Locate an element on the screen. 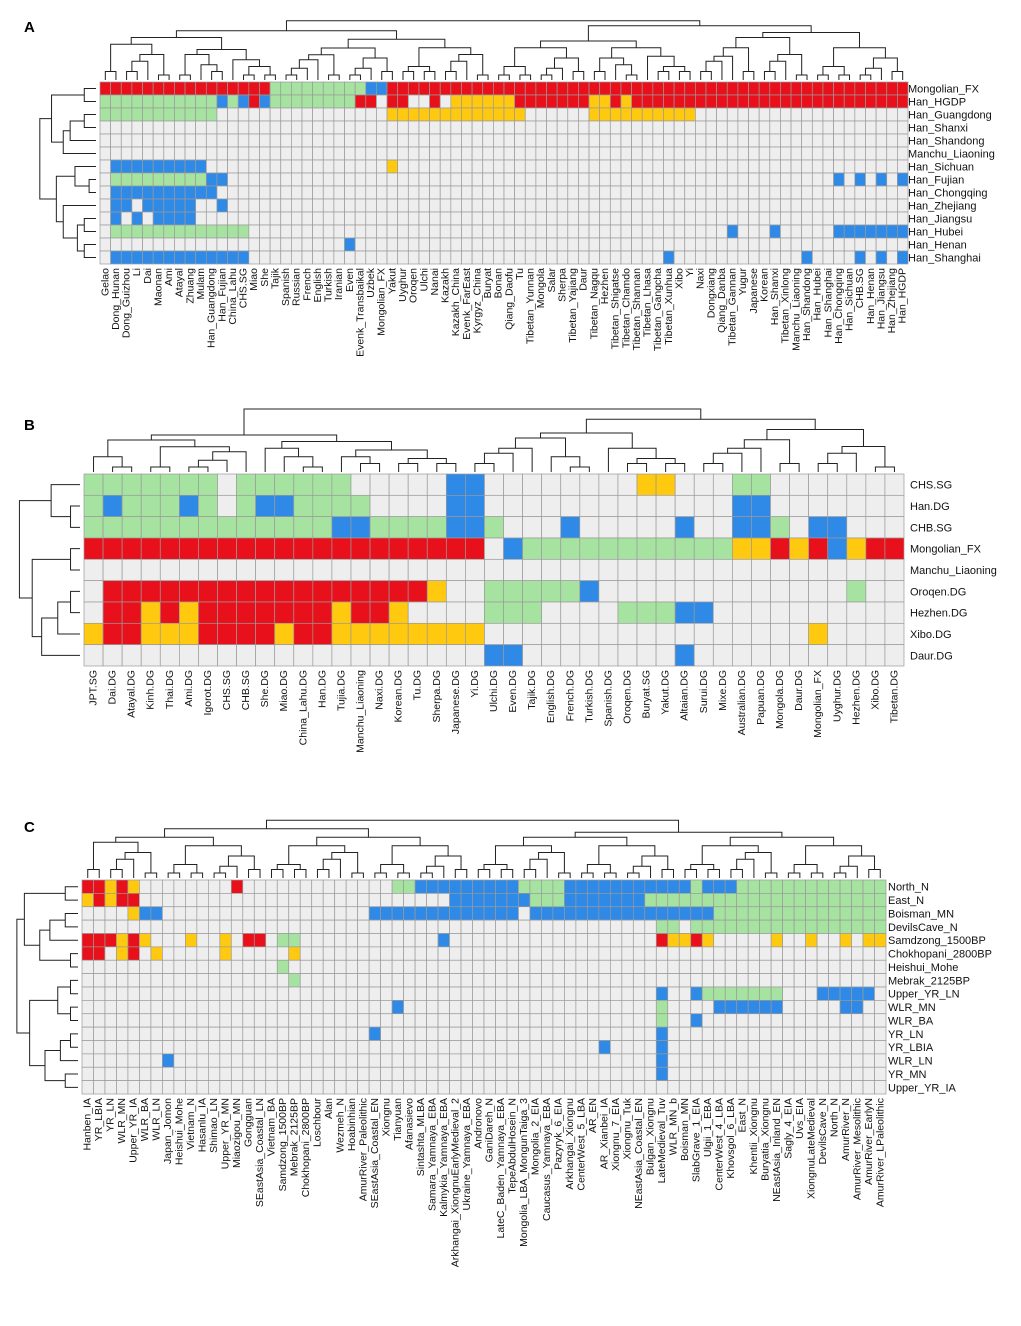 The image size is (1021, 1326). column-label: Pazyryk_6_EIA is located at coordinates (559, 1134).